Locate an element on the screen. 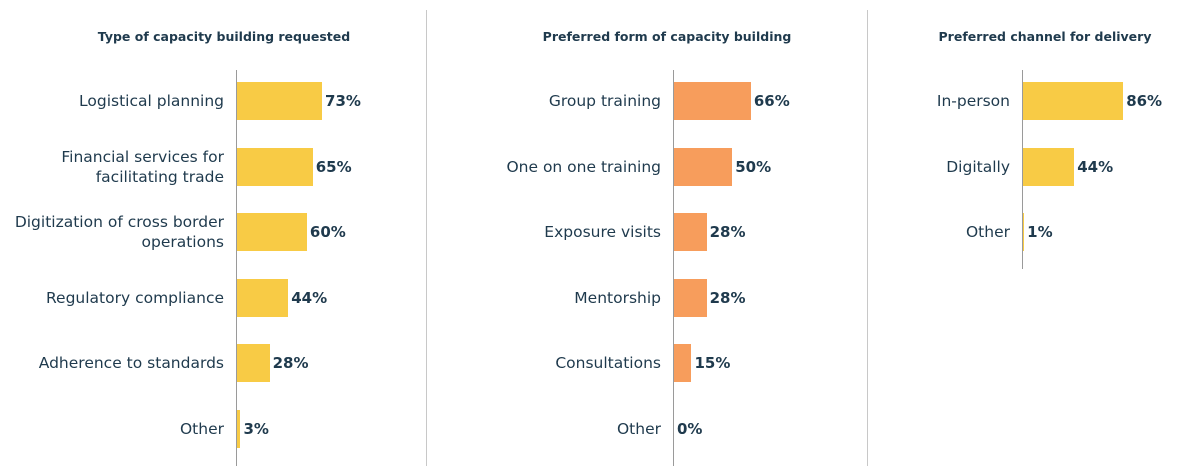  chart-title: Type of capacity building requested is located at coordinates (224, 36).